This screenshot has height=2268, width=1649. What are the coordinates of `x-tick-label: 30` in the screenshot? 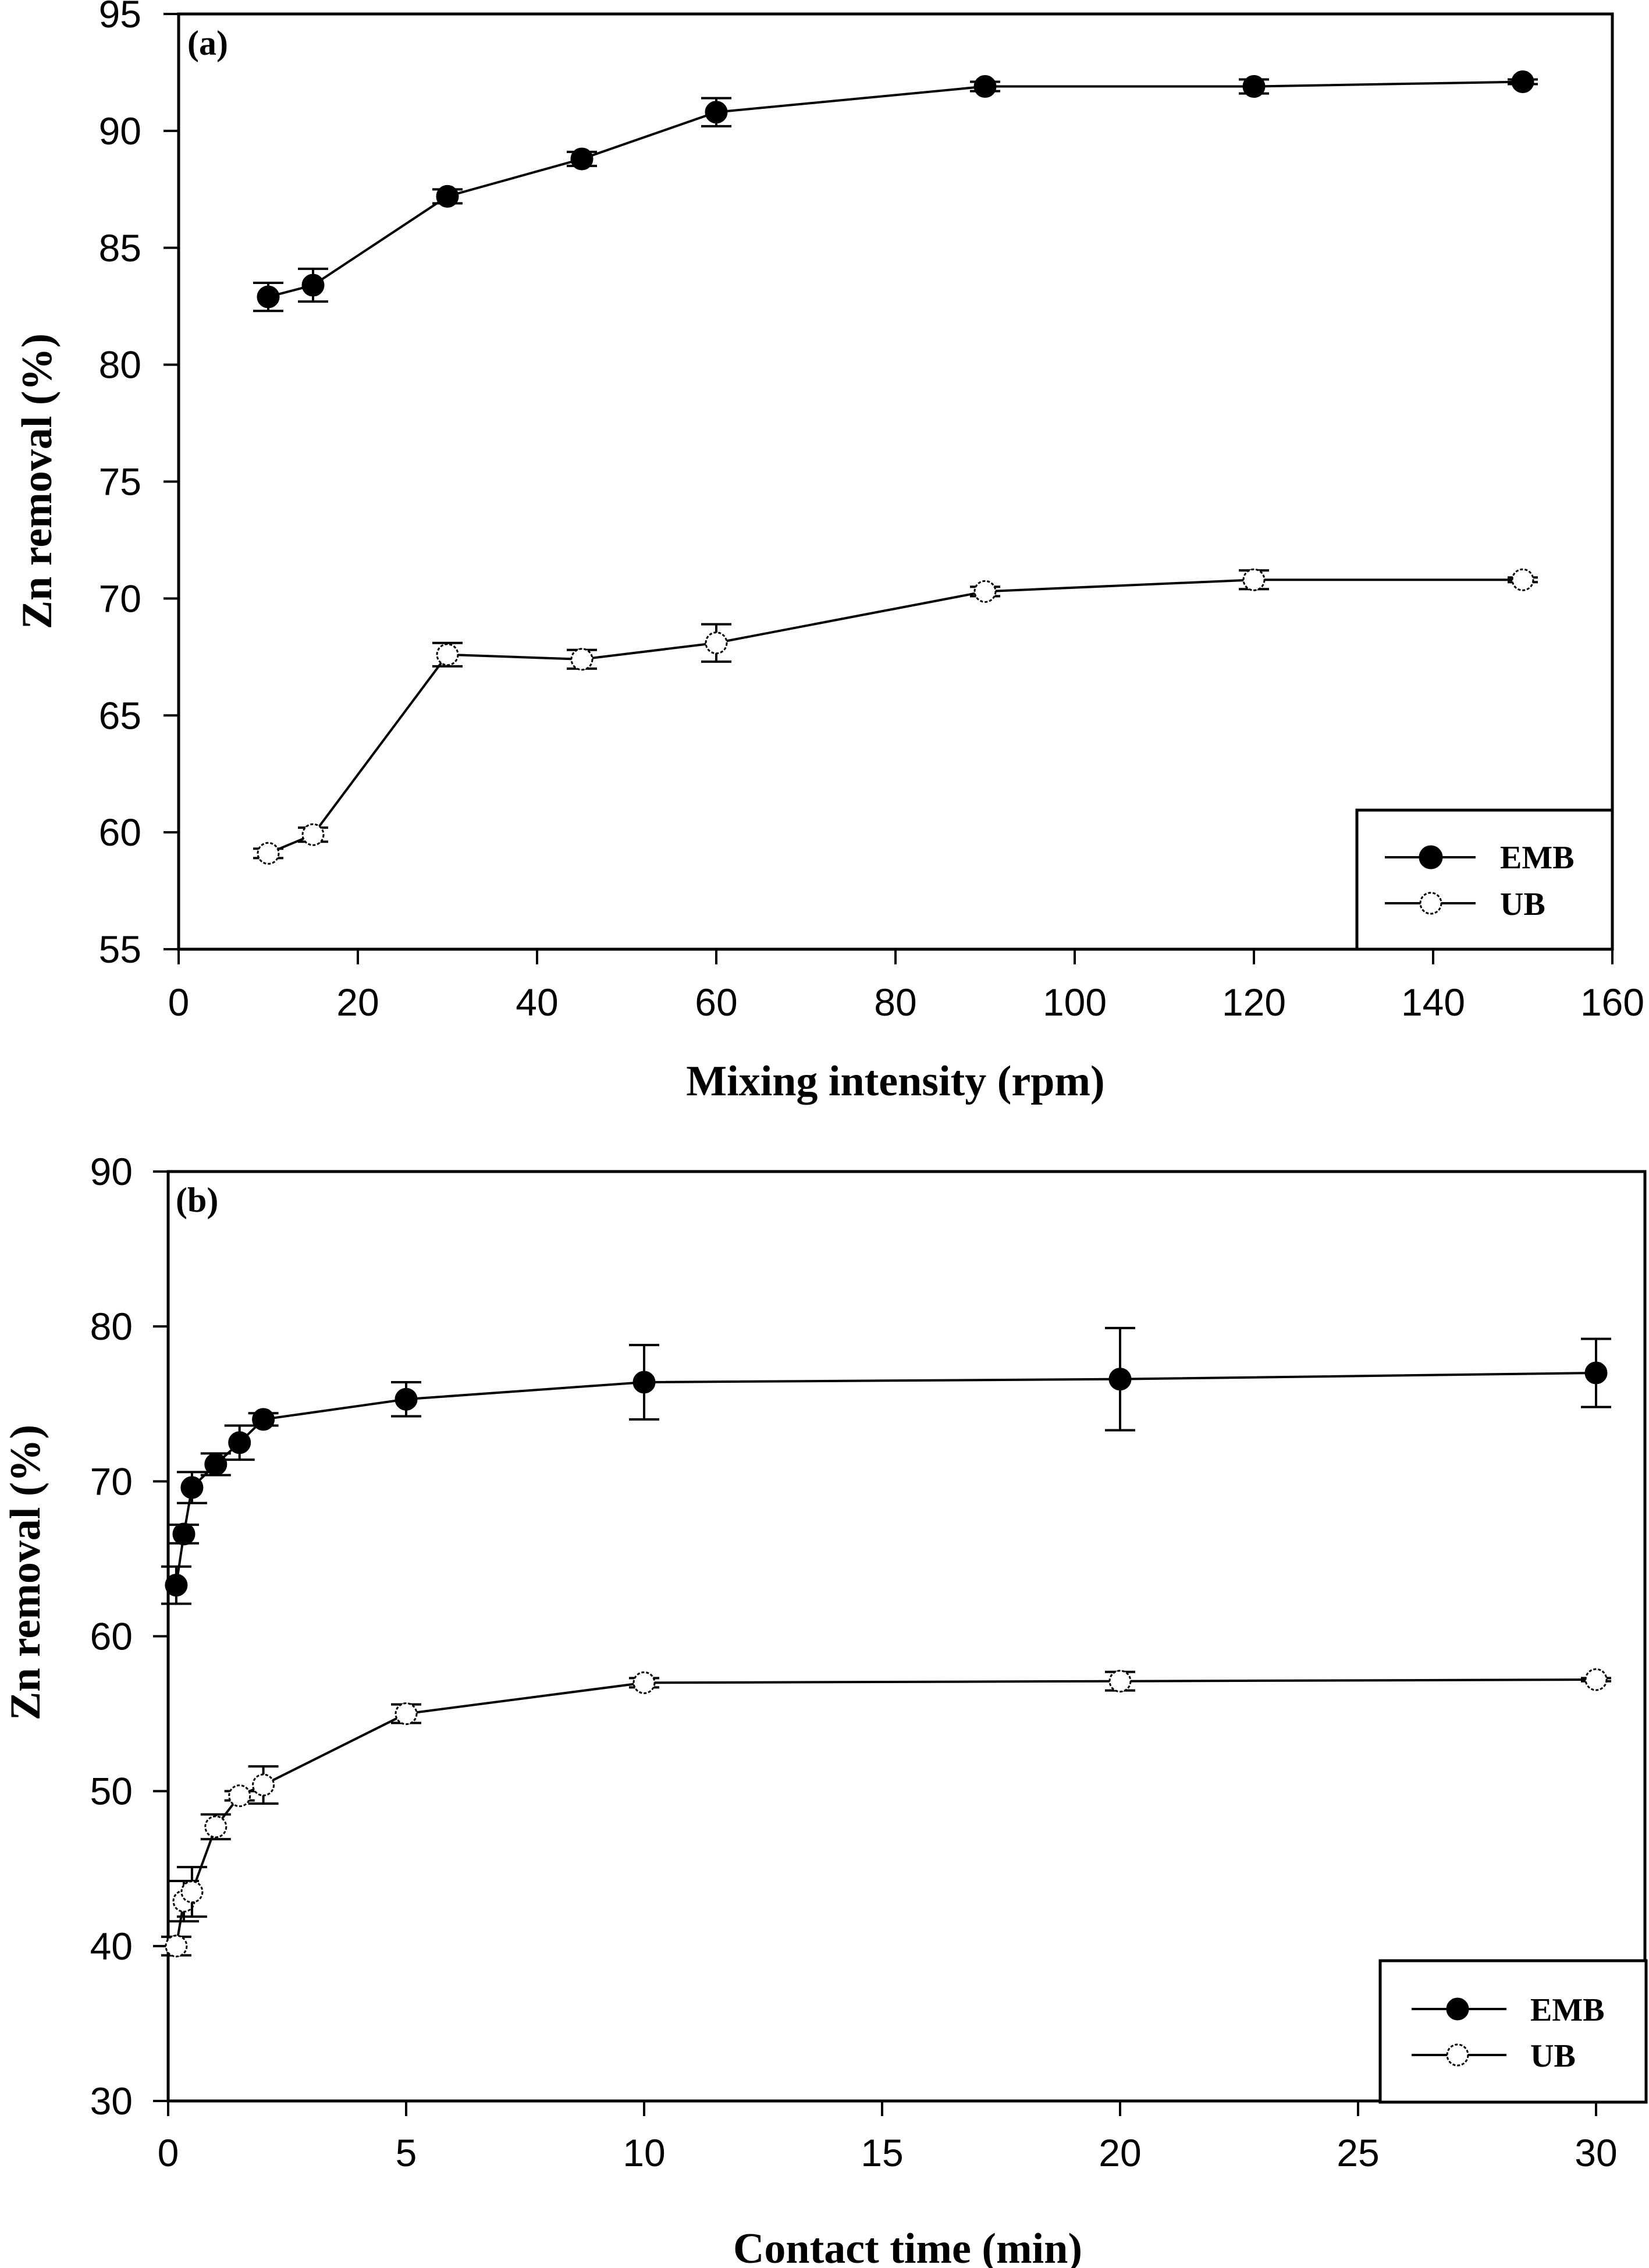 It's located at (1596, 2152).